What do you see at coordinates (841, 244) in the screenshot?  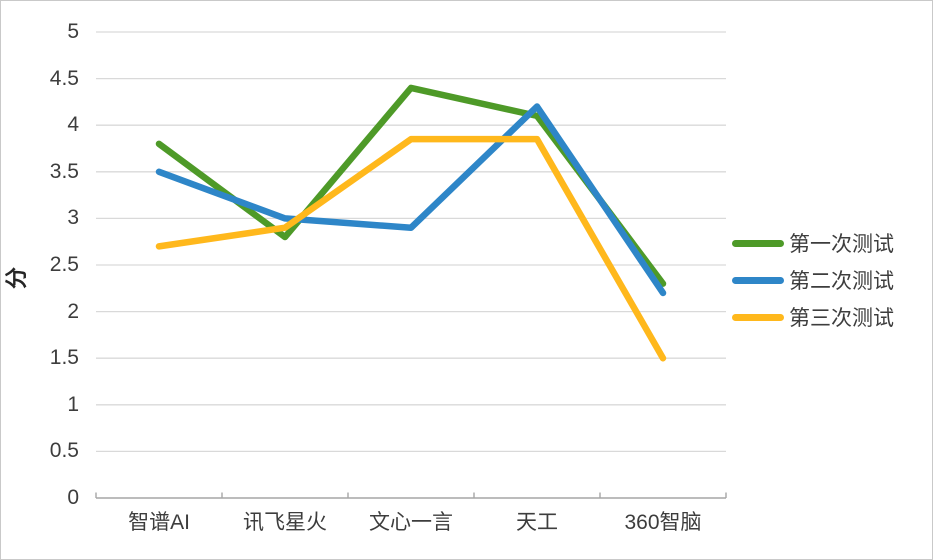 I see `legend-label: 第一次测试` at bounding box center [841, 244].